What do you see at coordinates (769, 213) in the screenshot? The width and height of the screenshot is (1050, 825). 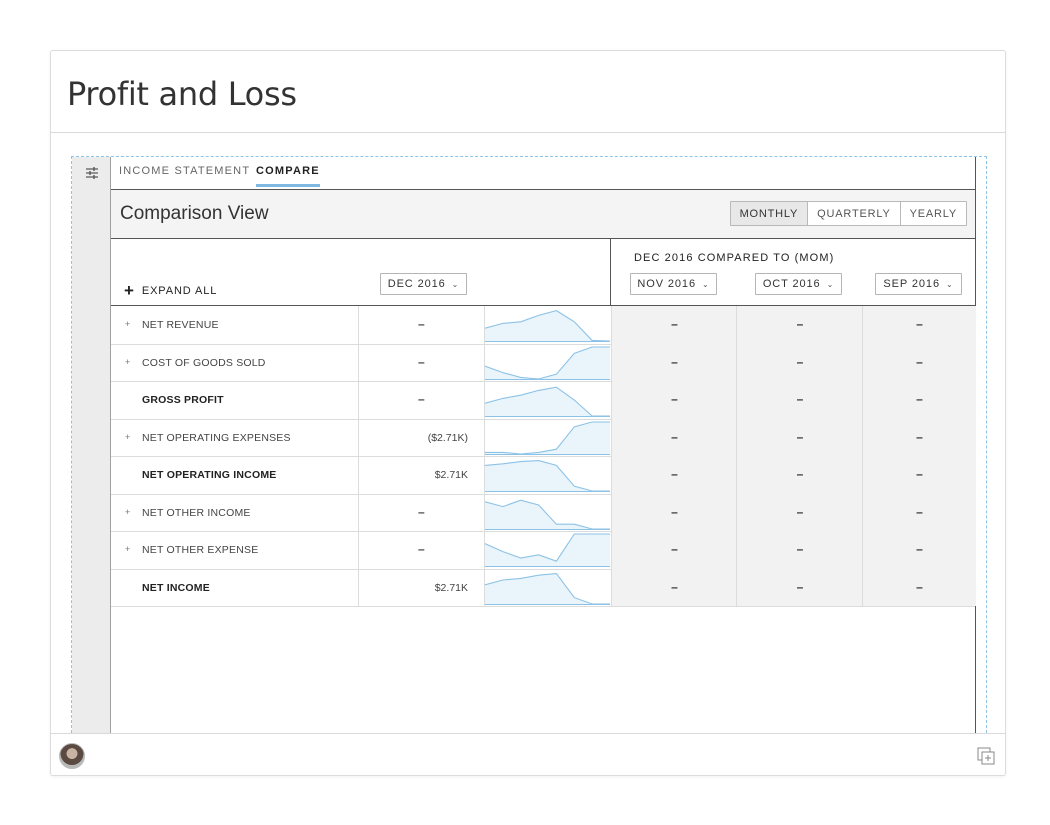 I see `monthly-button: MONTHLY` at bounding box center [769, 213].